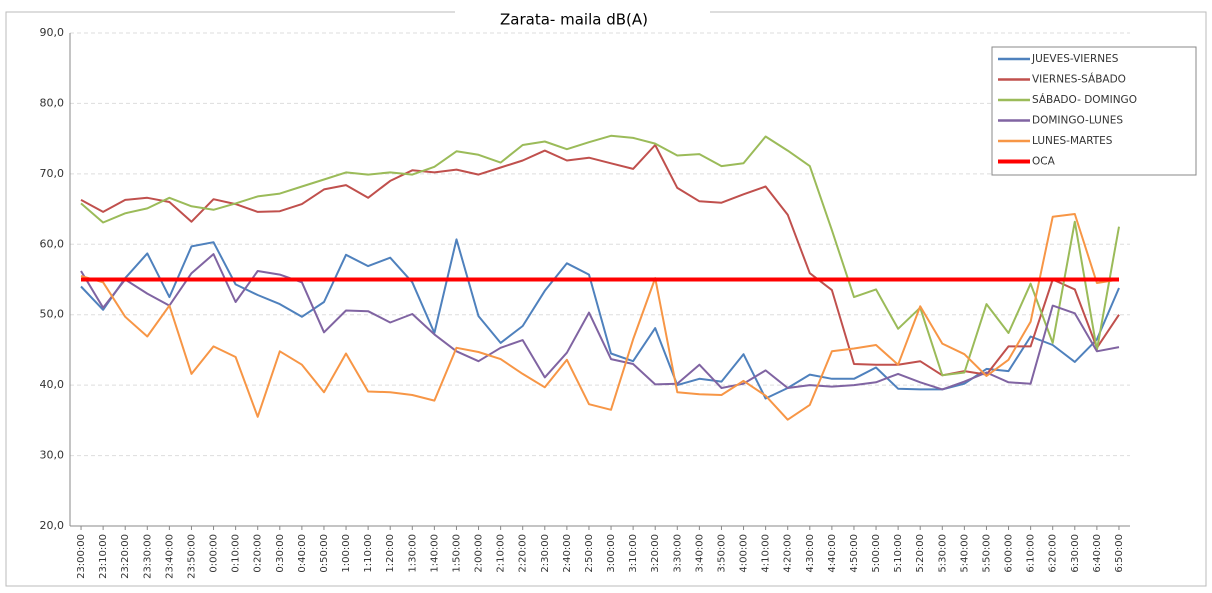  I want to click on x-tick-label: 5:50:00, so click(986, 553).